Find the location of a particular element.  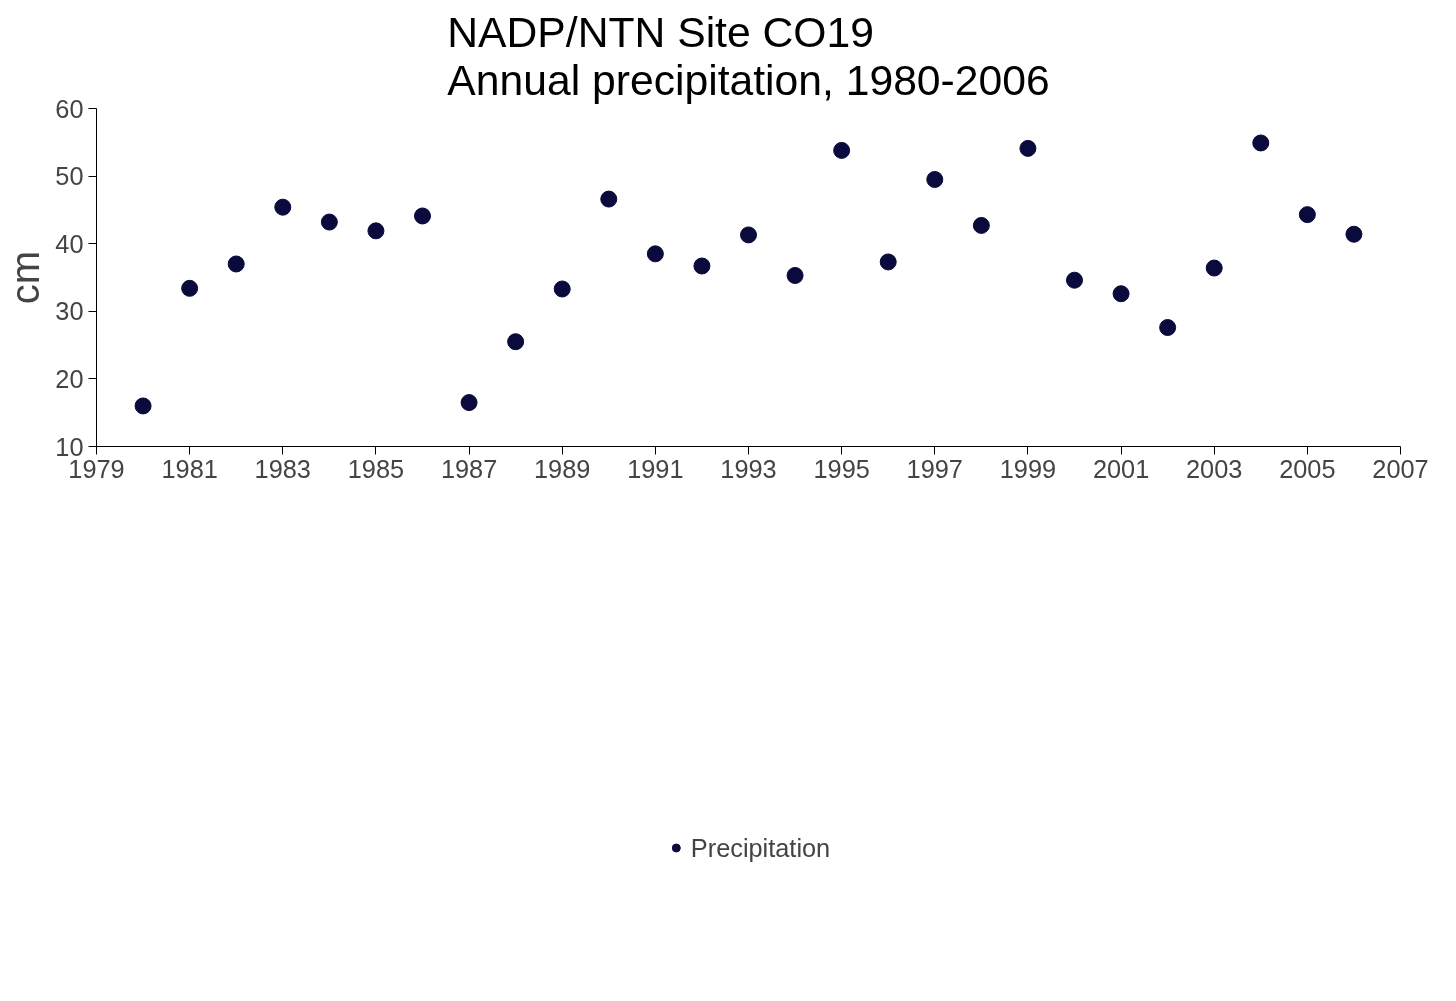

x-tick-label: 1999 is located at coordinates (1028, 468).